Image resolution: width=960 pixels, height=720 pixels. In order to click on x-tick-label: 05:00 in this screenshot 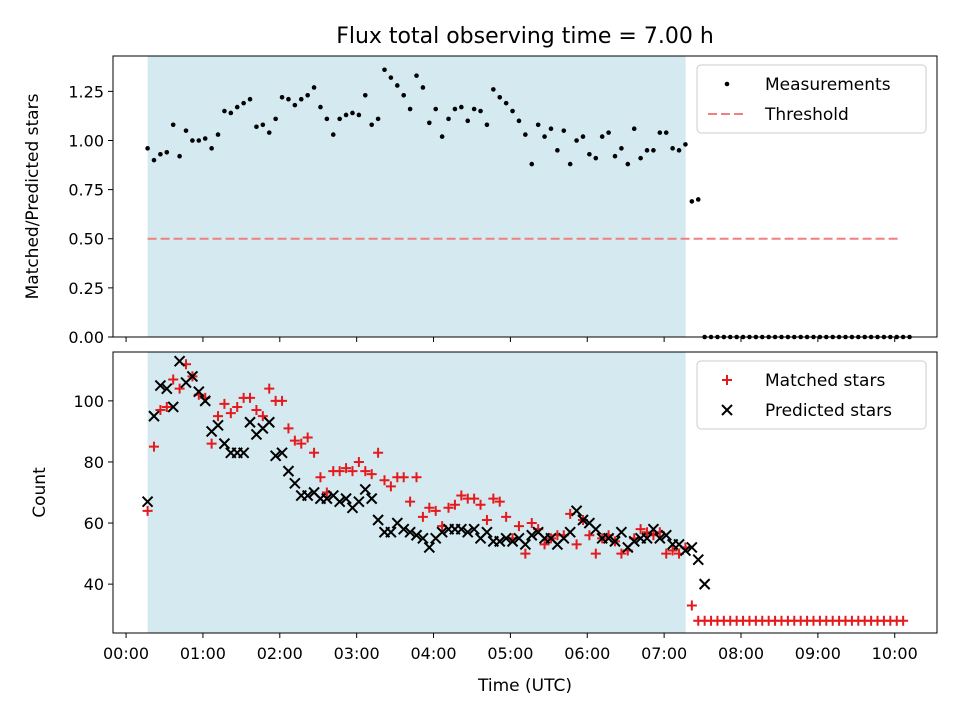, I will do `click(510, 653)`.